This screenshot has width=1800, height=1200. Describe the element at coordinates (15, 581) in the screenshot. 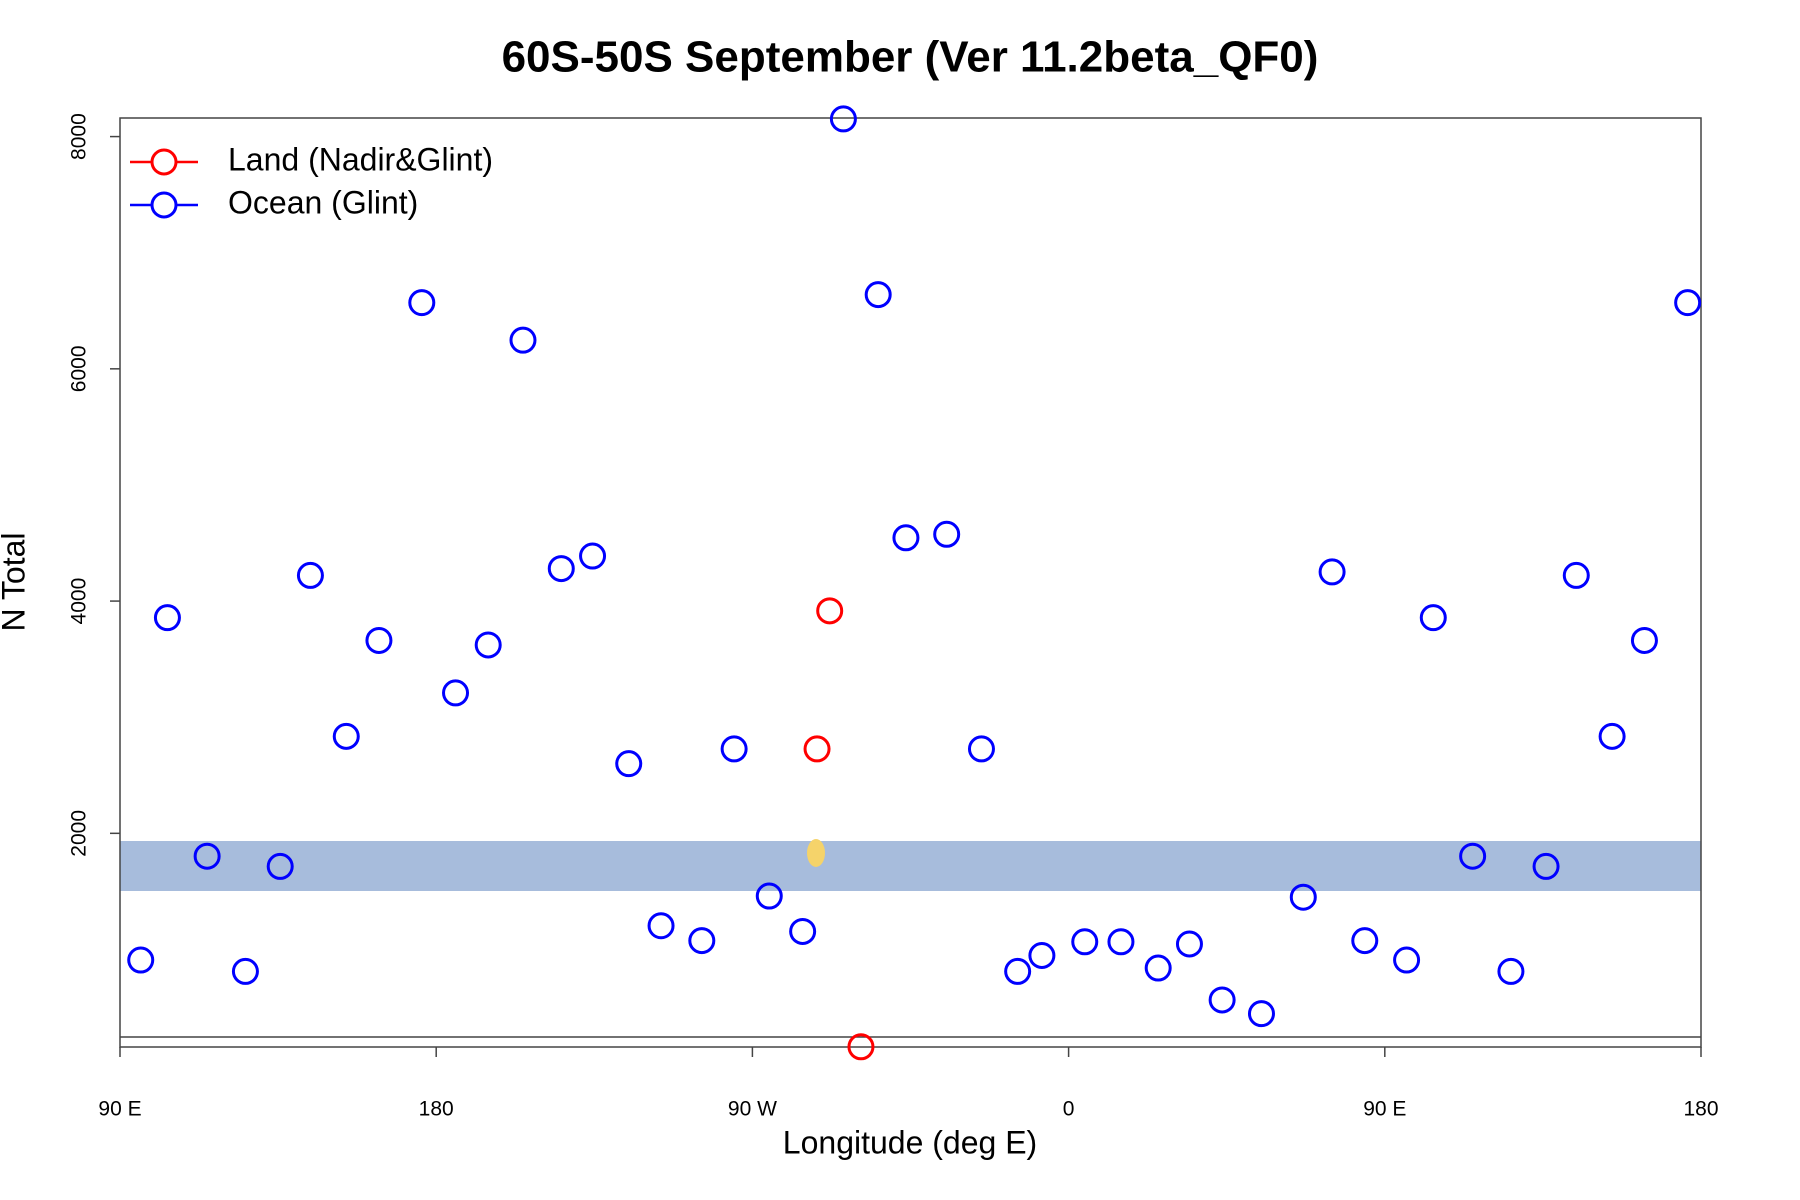

I see `y-axis-label: N Total` at that location.